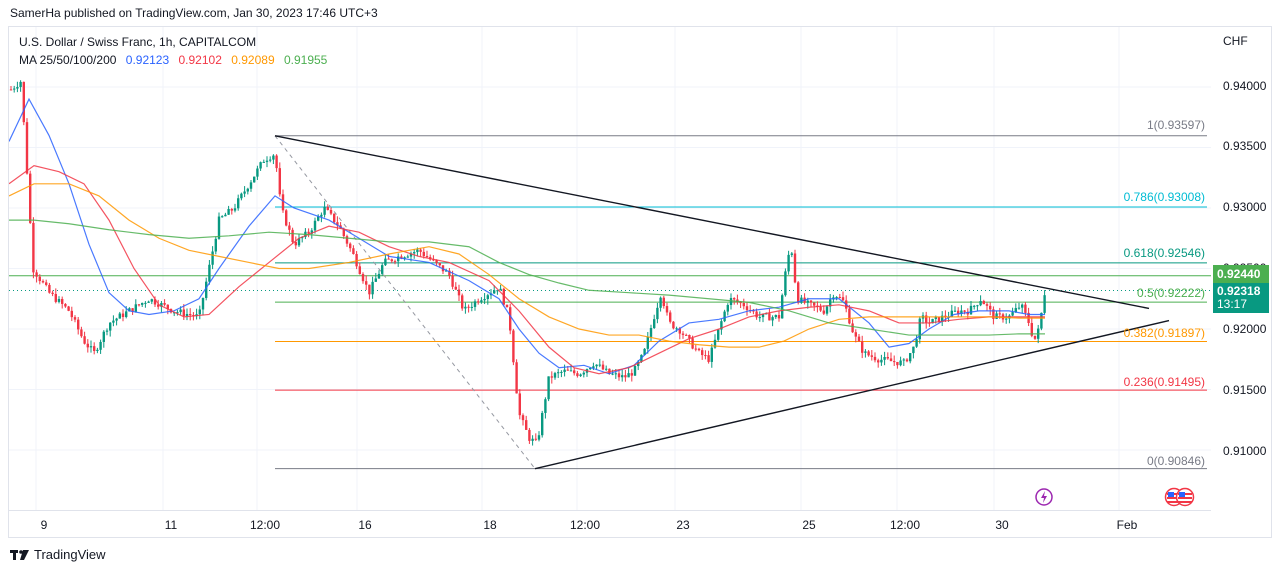 The image size is (1280, 573). What do you see at coordinates (19, 554) in the screenshot?
I see `tradingview-logo-icon` at bounding box center [19, 554].